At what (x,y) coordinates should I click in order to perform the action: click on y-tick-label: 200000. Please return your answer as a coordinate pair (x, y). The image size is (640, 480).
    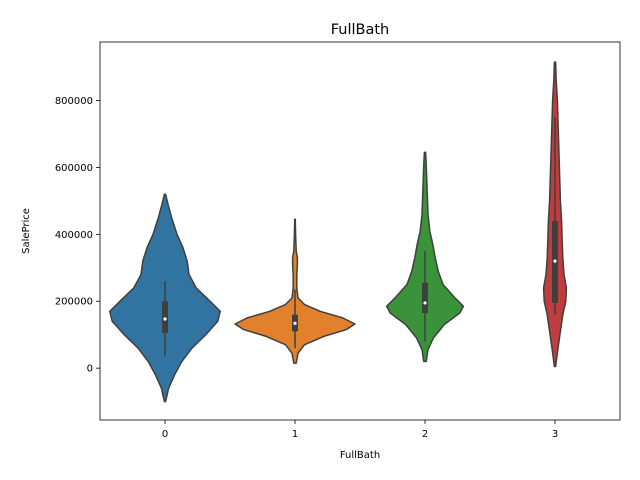
    Looking at the image, I should click on (74, 302).